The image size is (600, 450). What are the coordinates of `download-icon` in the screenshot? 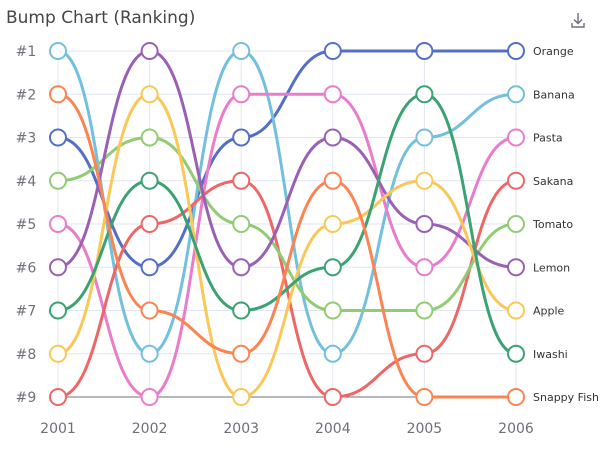 It's located at (578, 20).